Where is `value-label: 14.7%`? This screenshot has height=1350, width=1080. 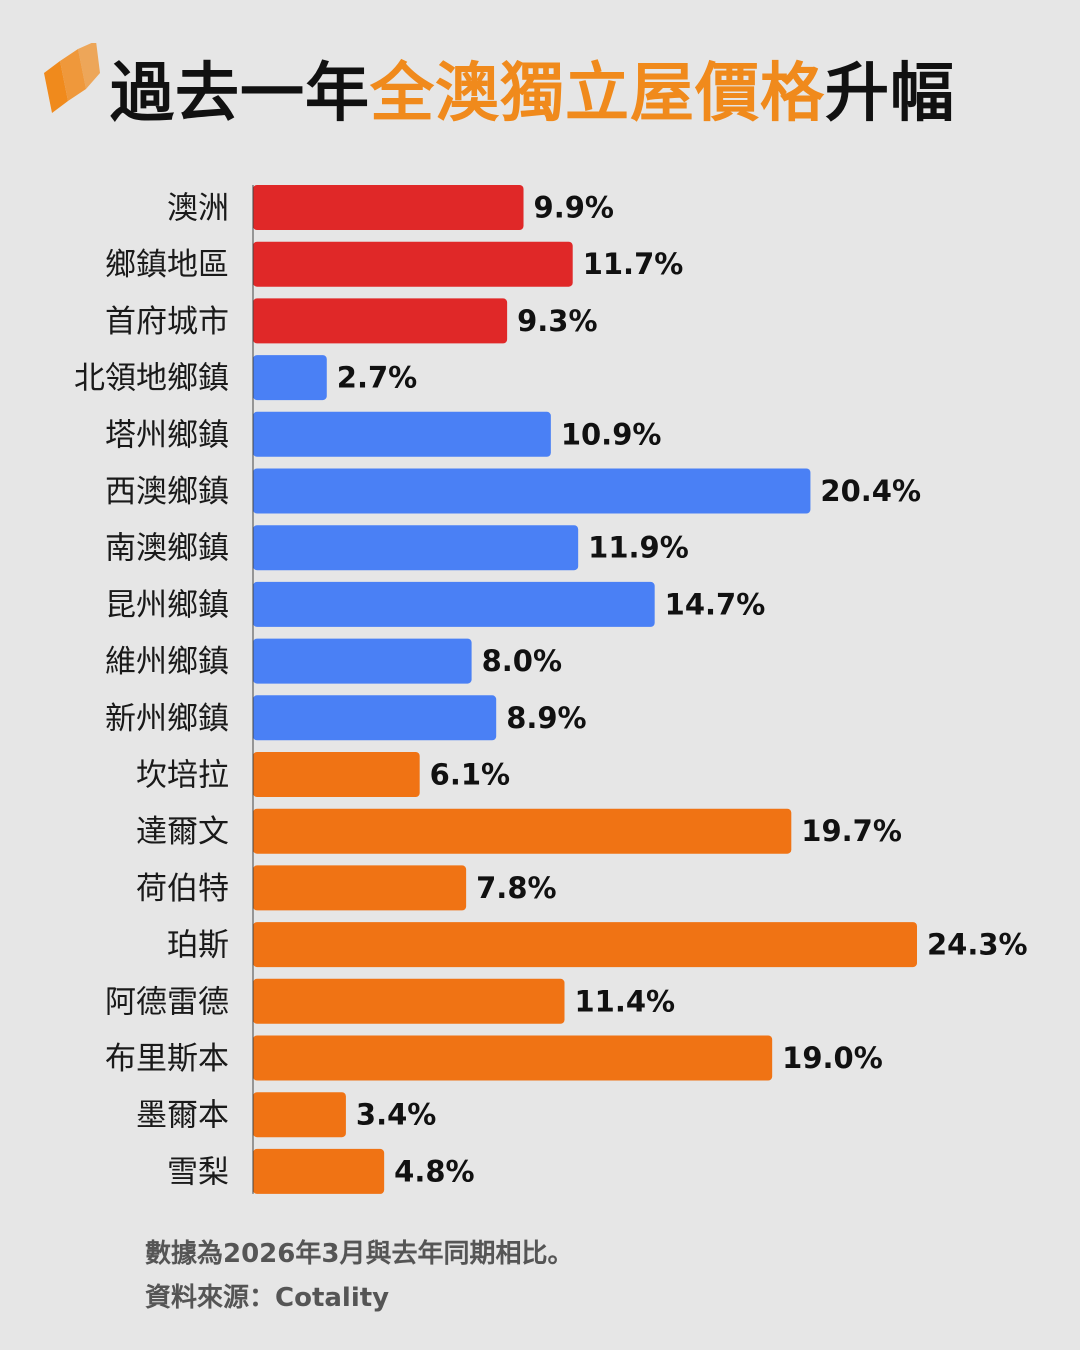 value-label: 14.7% is located at coordinates (715, 604).